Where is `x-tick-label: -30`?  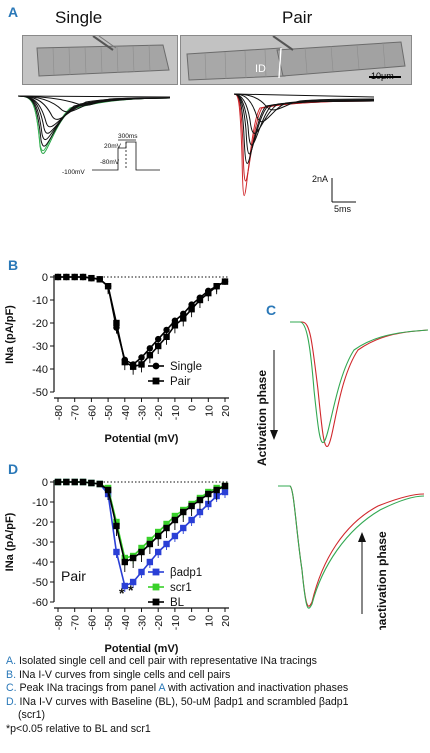 x-tick-label: -30 is located at coordinates (143, 622).